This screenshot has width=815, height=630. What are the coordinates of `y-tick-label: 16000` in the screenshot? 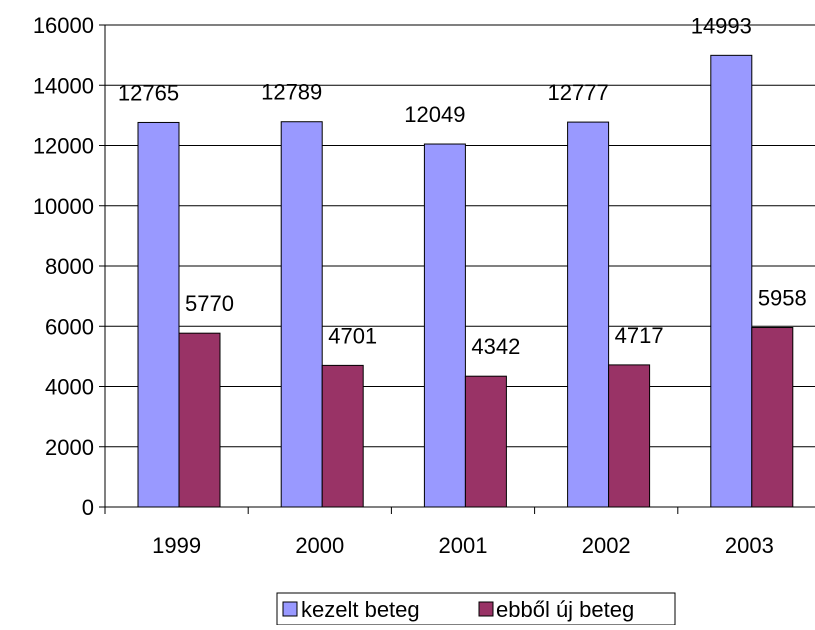 It's located at (63, 25).